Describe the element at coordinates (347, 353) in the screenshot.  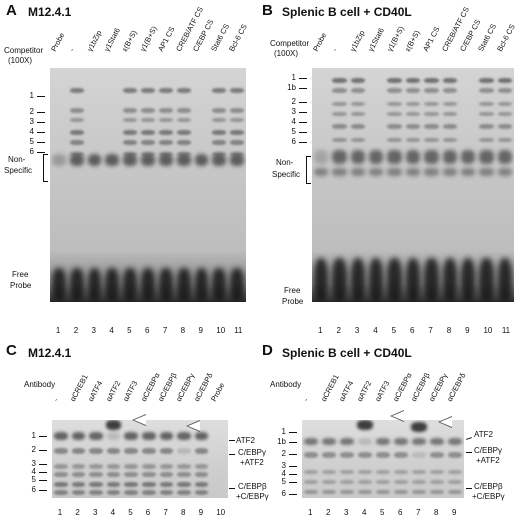
I see `panel-d-title: Splenic B cell + CD40L` at that location.